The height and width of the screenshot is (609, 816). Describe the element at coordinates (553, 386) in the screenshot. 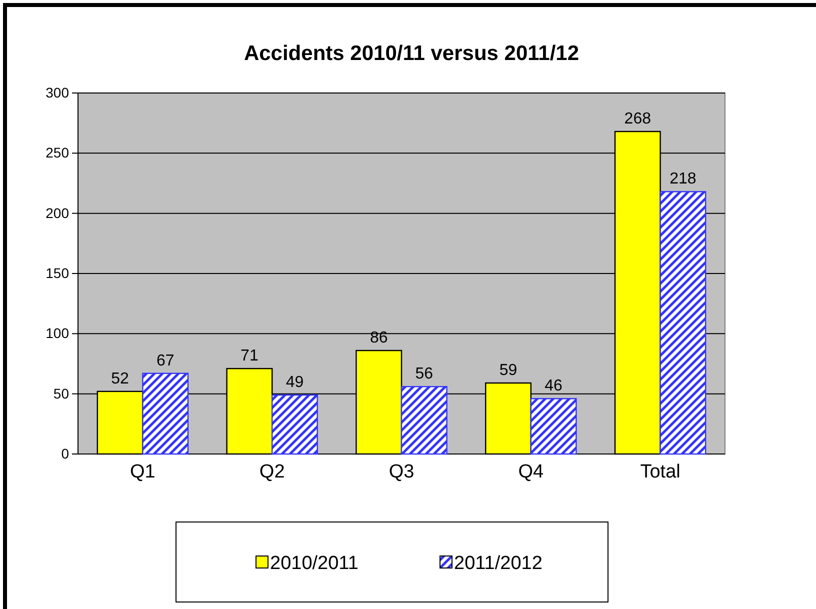

I see `data-label: 46` at that location.